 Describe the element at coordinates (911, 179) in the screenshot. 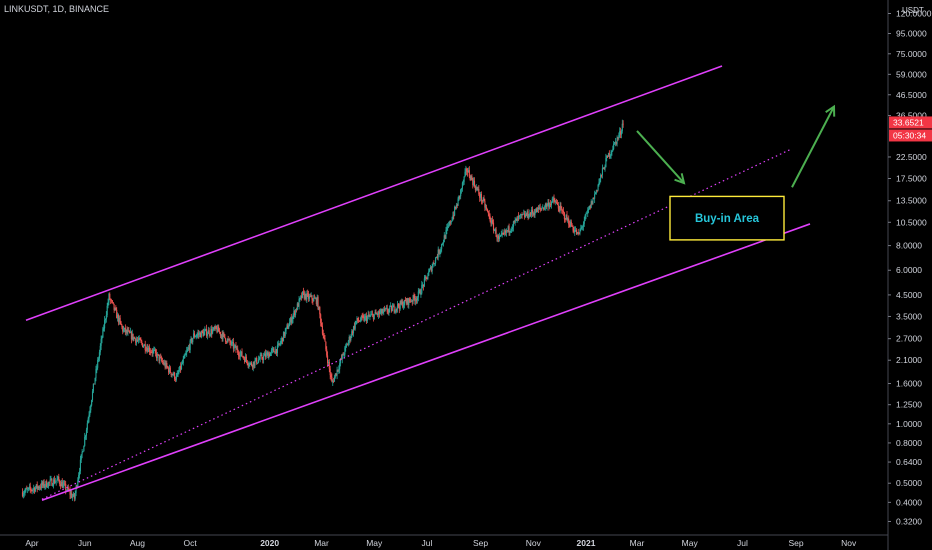

I see `price-tick-label: 17.5000` at that location.